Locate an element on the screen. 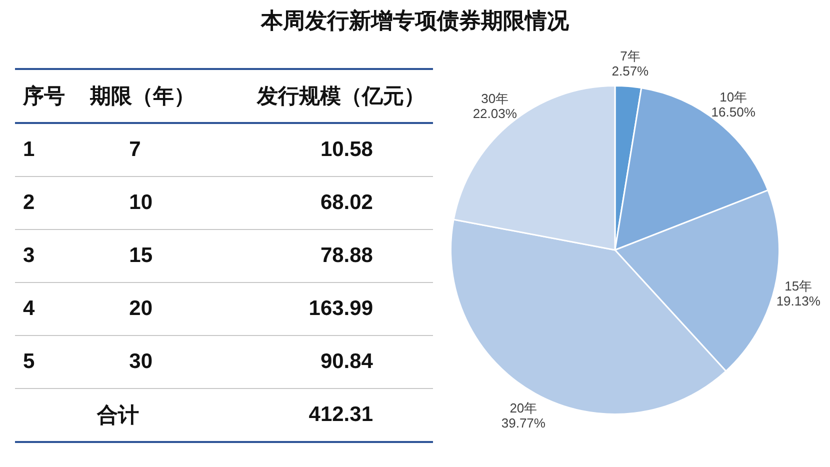 The image size is (830, 467). text: 10.58 is located at coordinates (327, 149).